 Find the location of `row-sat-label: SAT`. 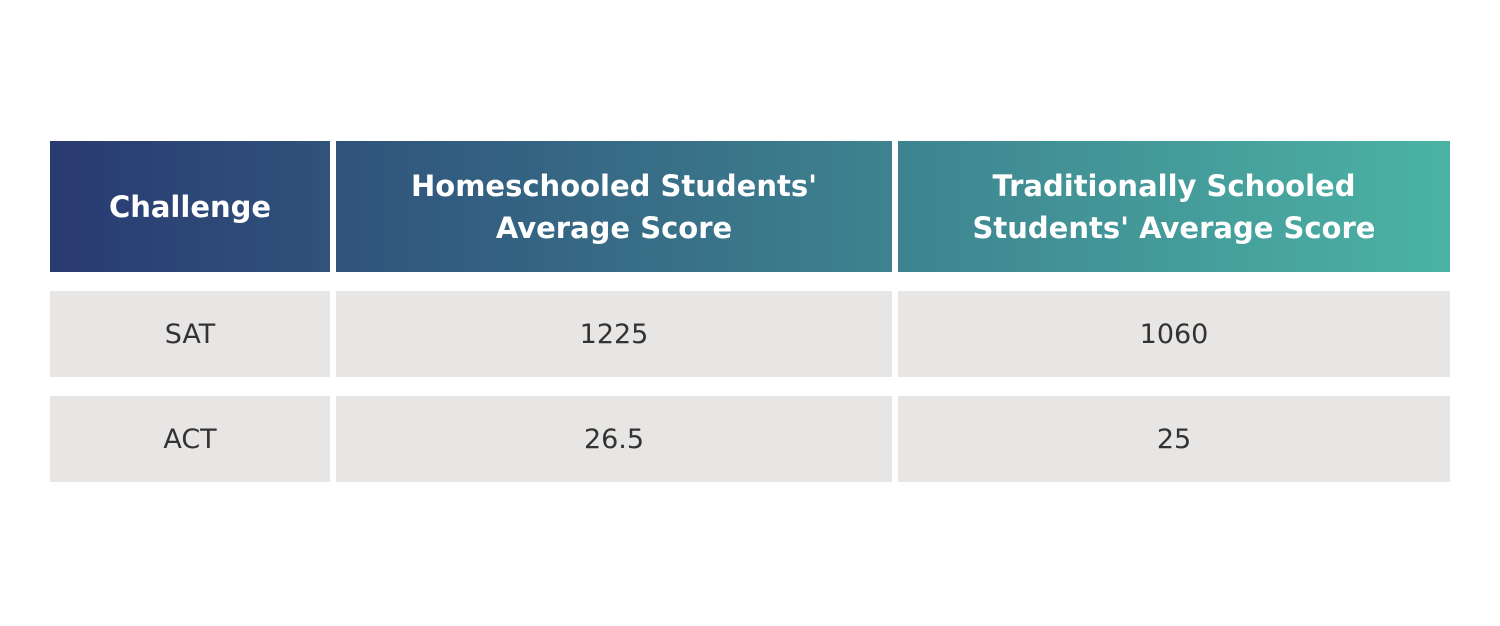

row-sat-label: SAT is located at coordinates (190, 334).